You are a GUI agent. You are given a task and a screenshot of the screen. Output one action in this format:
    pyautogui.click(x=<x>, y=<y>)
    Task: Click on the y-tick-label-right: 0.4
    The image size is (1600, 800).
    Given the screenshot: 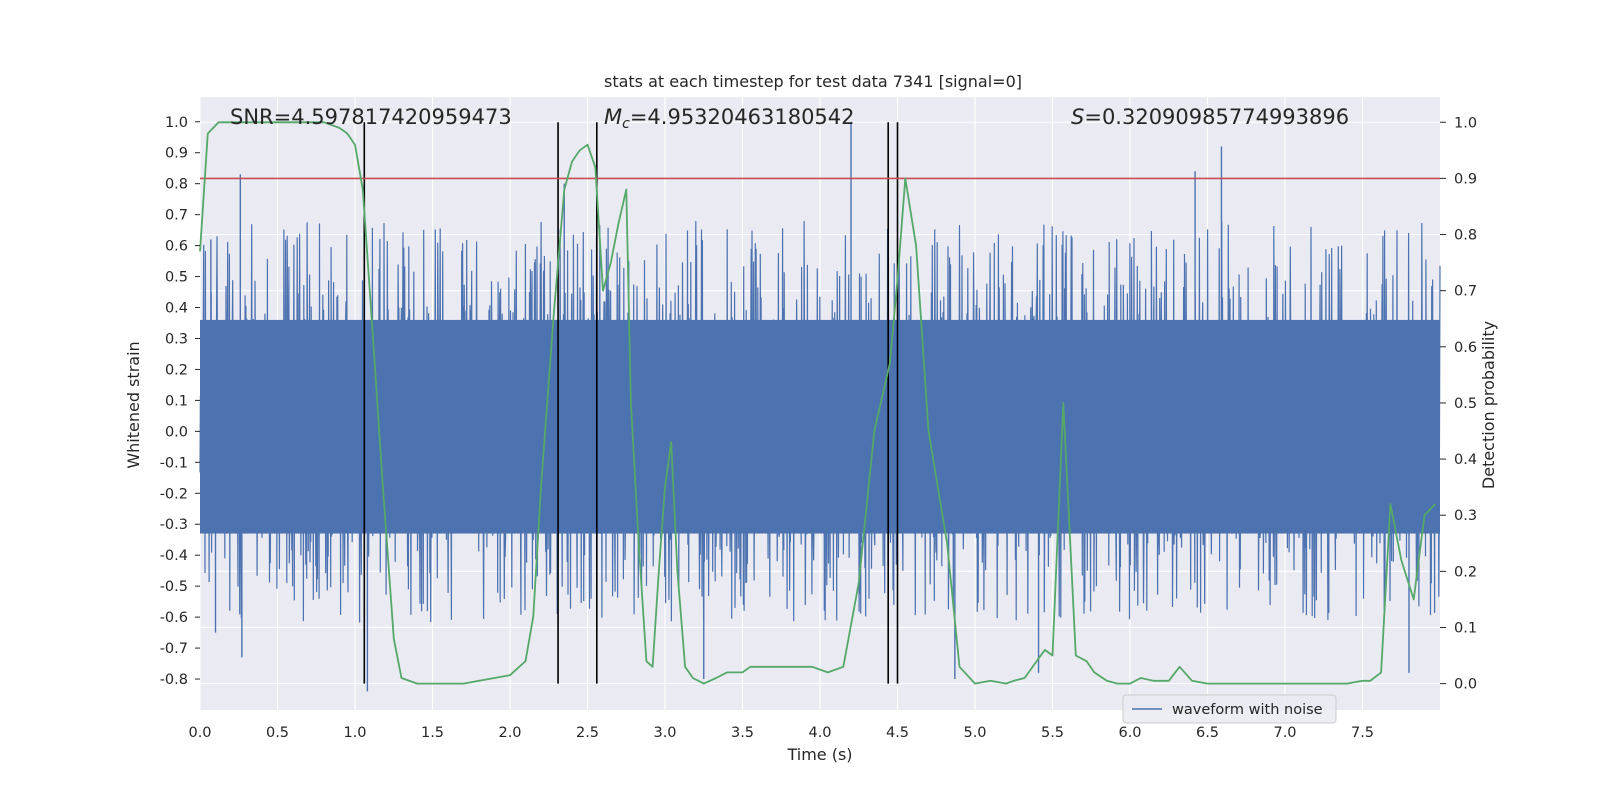 What is the action you would take?
    pyautogui.click(x=1465, y=460)
    